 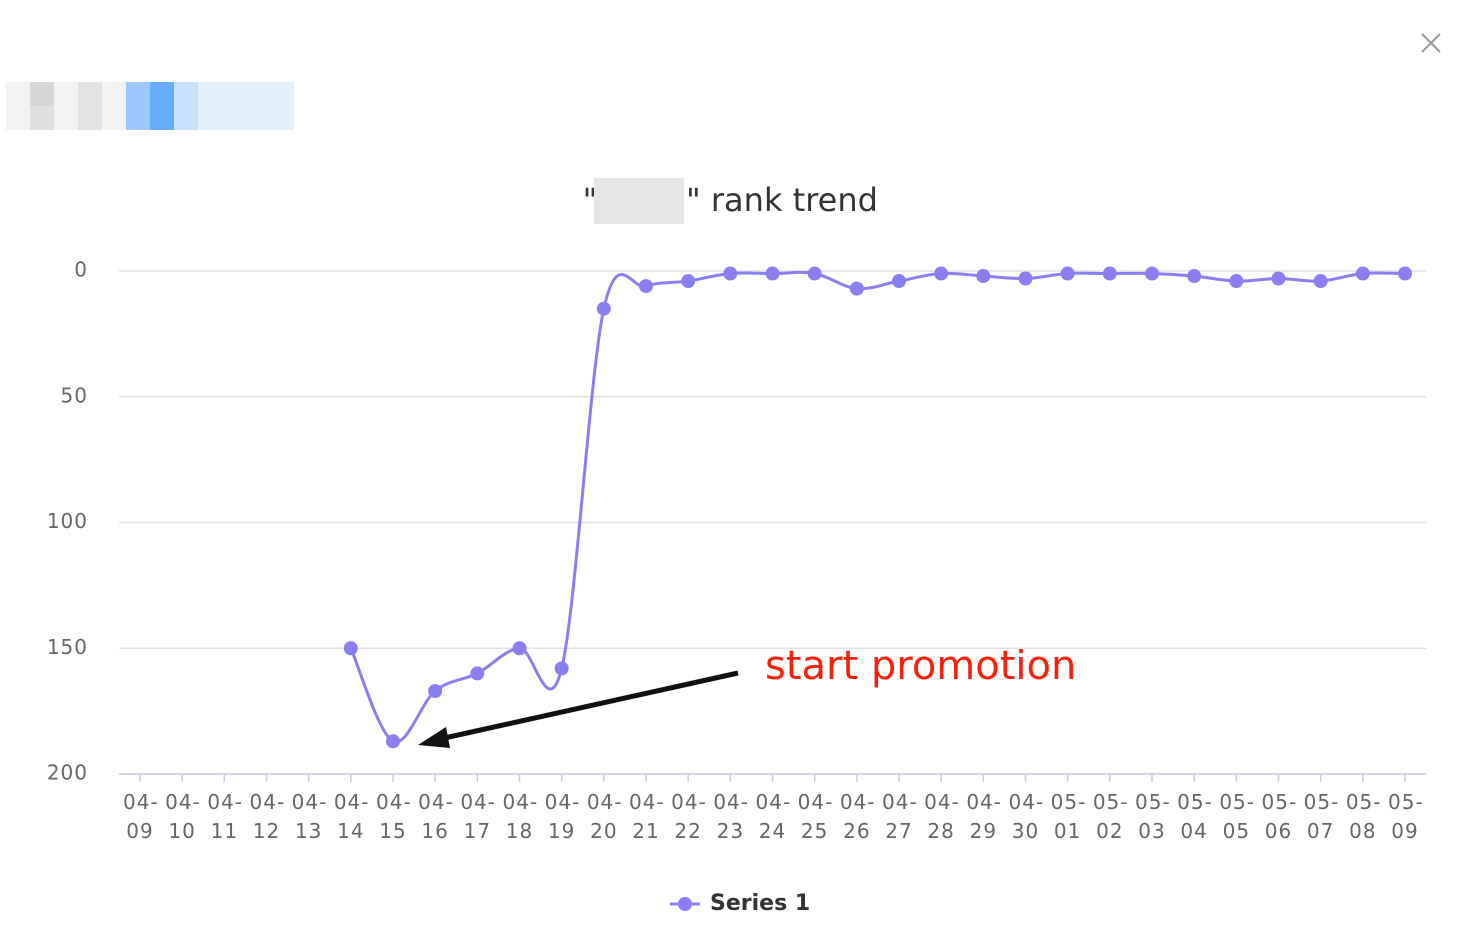 I want to click on annotation: start promotion, so click(x=920, y=666).